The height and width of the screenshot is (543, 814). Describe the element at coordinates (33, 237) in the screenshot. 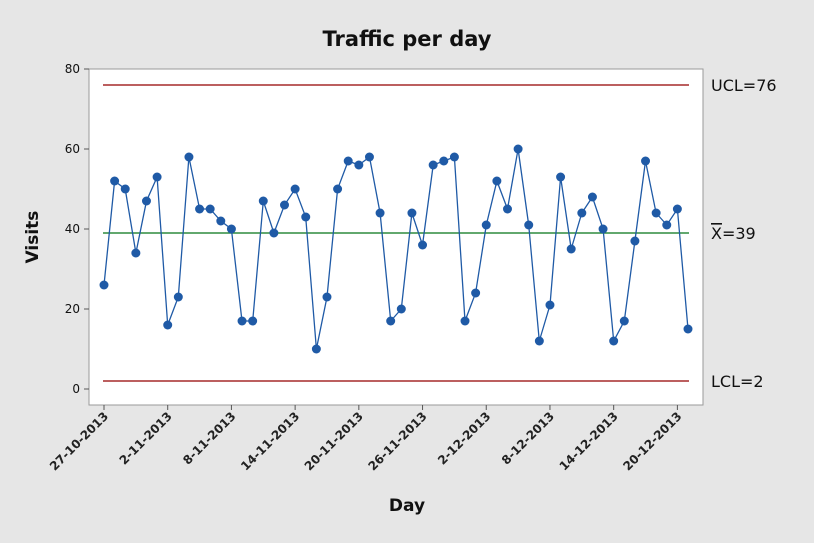

I see `y-axis-title: Visits` at that location.